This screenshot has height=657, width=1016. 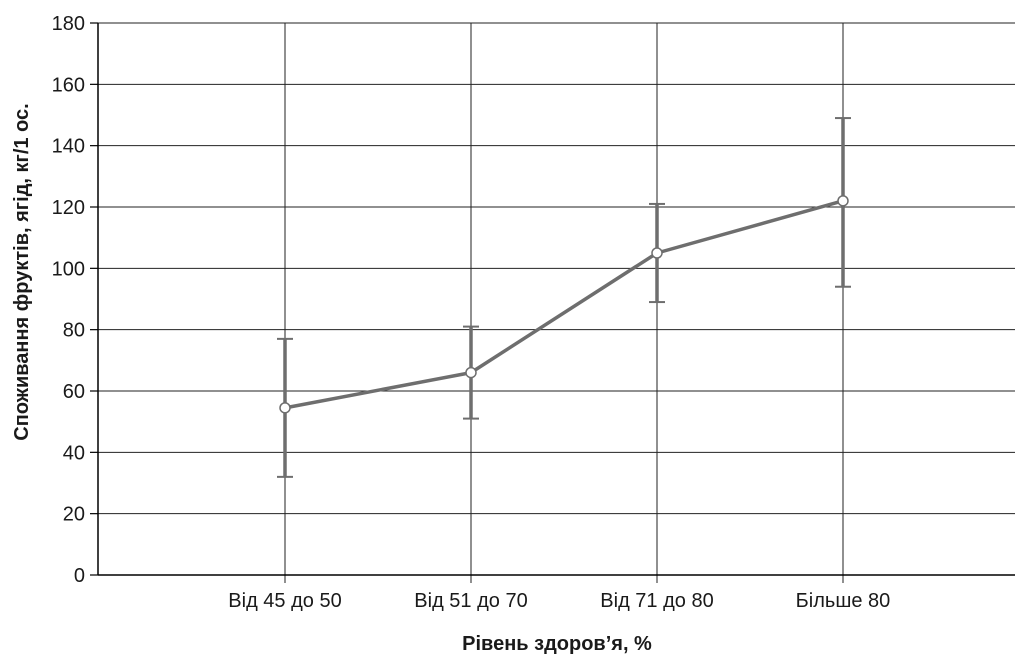 What do you see at coordinates (68, 208) in the screenshot?
I see `y-tick-label: 120` at bounding box center [68, 208].